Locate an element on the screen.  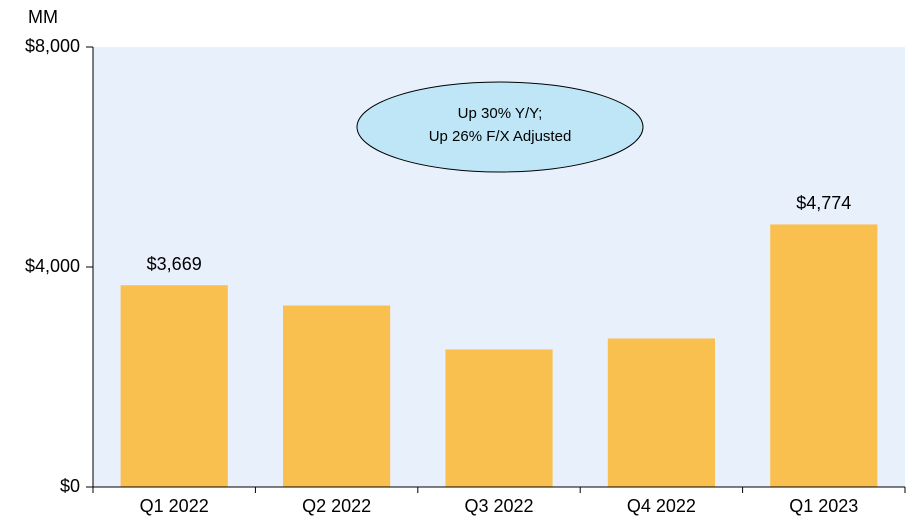
annotation-bubble is located at coordinates (500, 127).